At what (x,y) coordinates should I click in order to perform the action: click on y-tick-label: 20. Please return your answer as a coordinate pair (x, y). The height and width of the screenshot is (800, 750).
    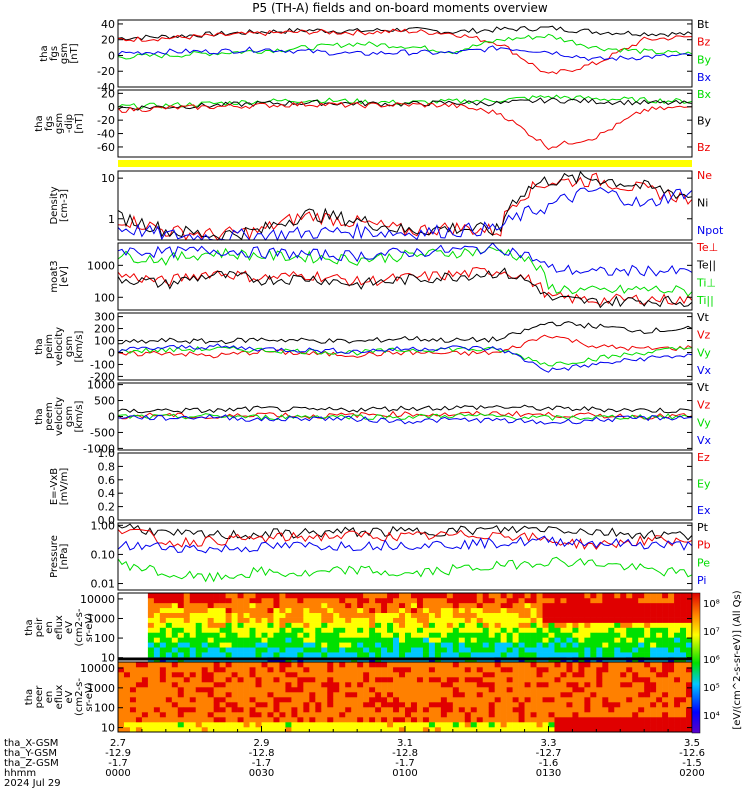
    Looking at the image, I should click on (108, 93).